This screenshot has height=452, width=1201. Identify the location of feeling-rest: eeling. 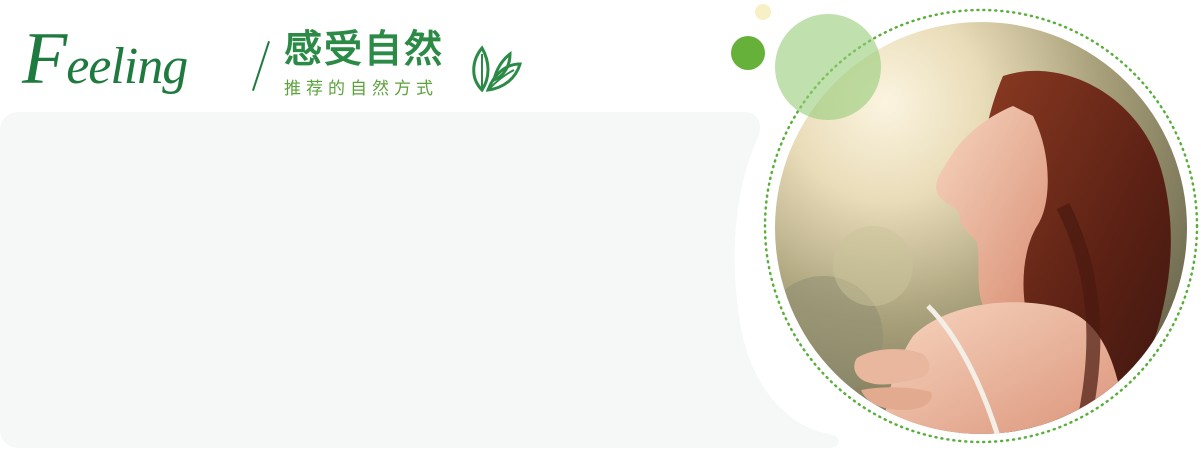
(127, 66).